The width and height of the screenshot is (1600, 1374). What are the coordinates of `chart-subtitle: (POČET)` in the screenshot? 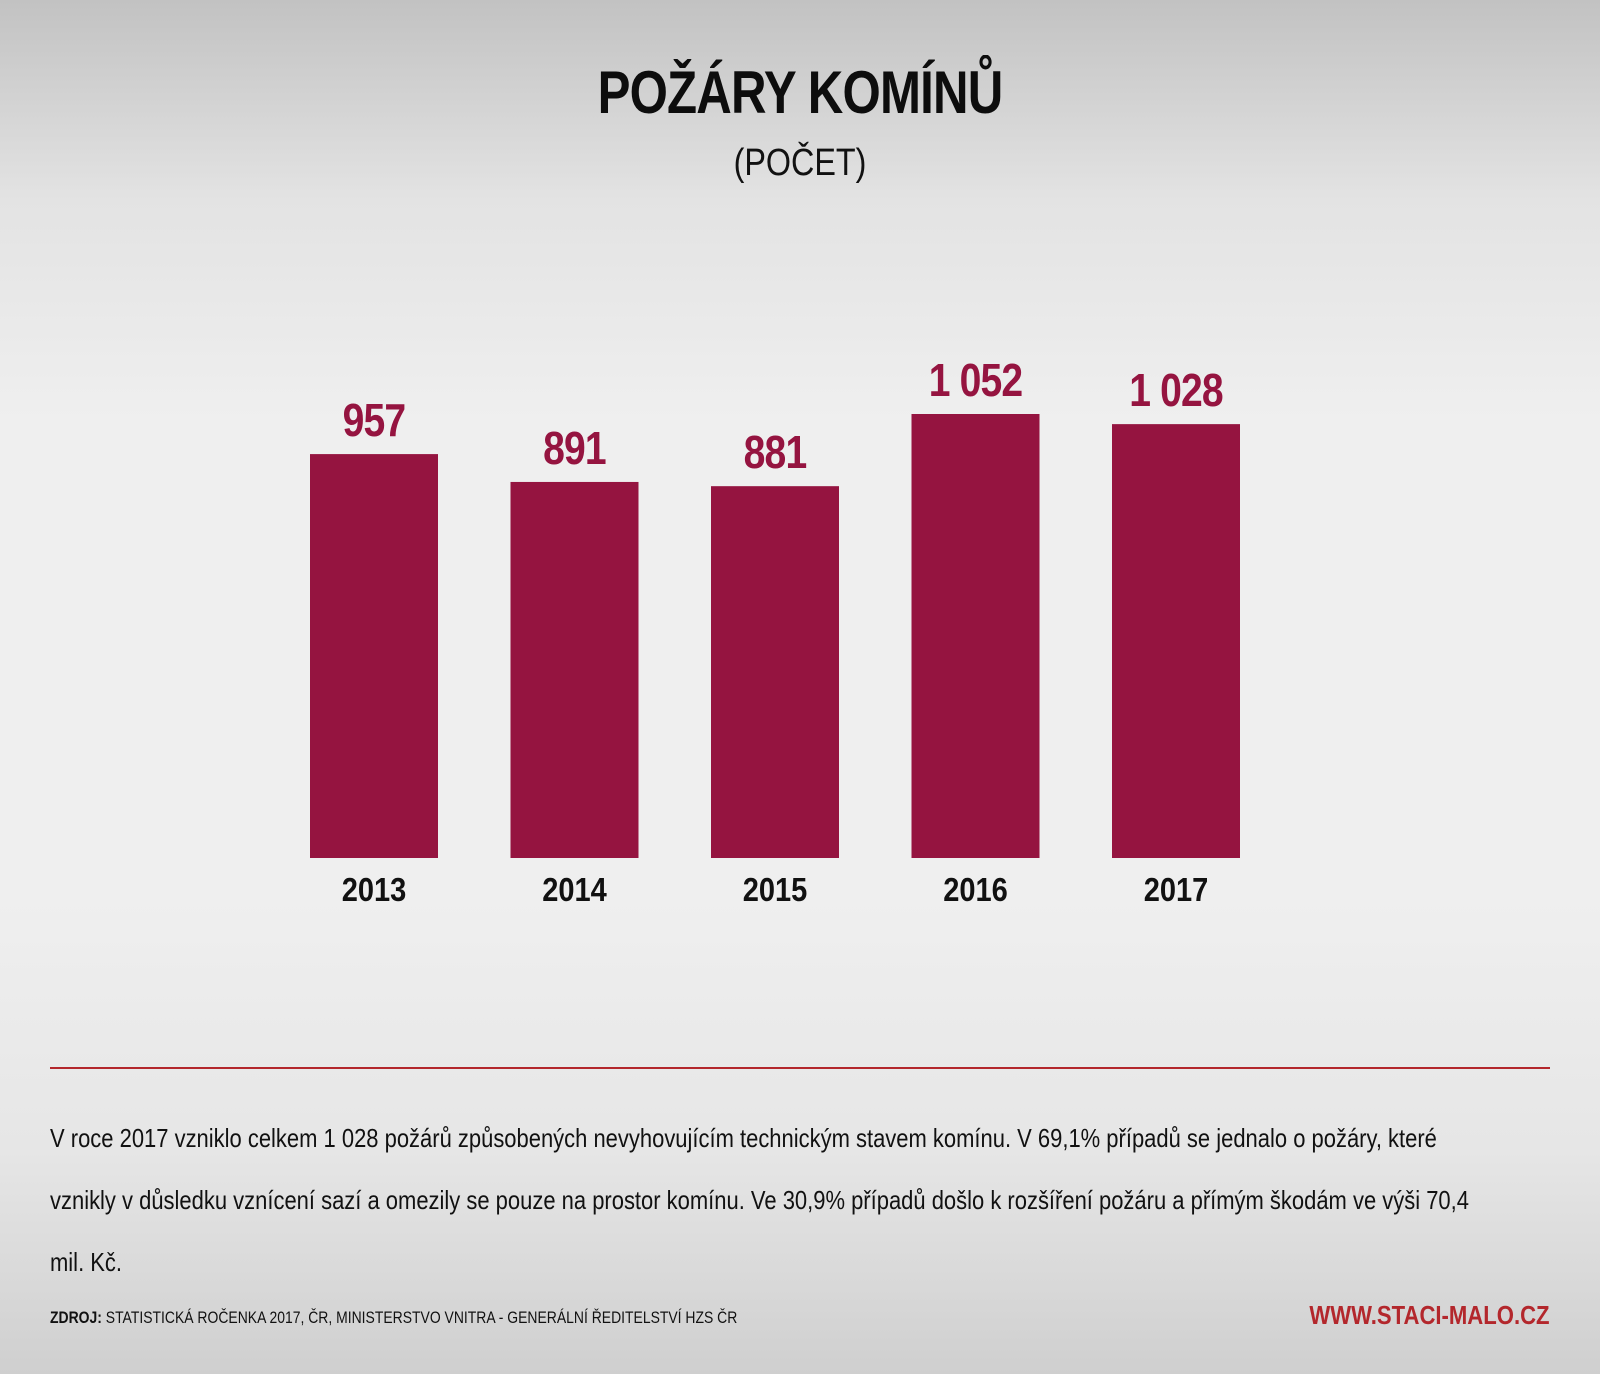 It's located at (800, 163).